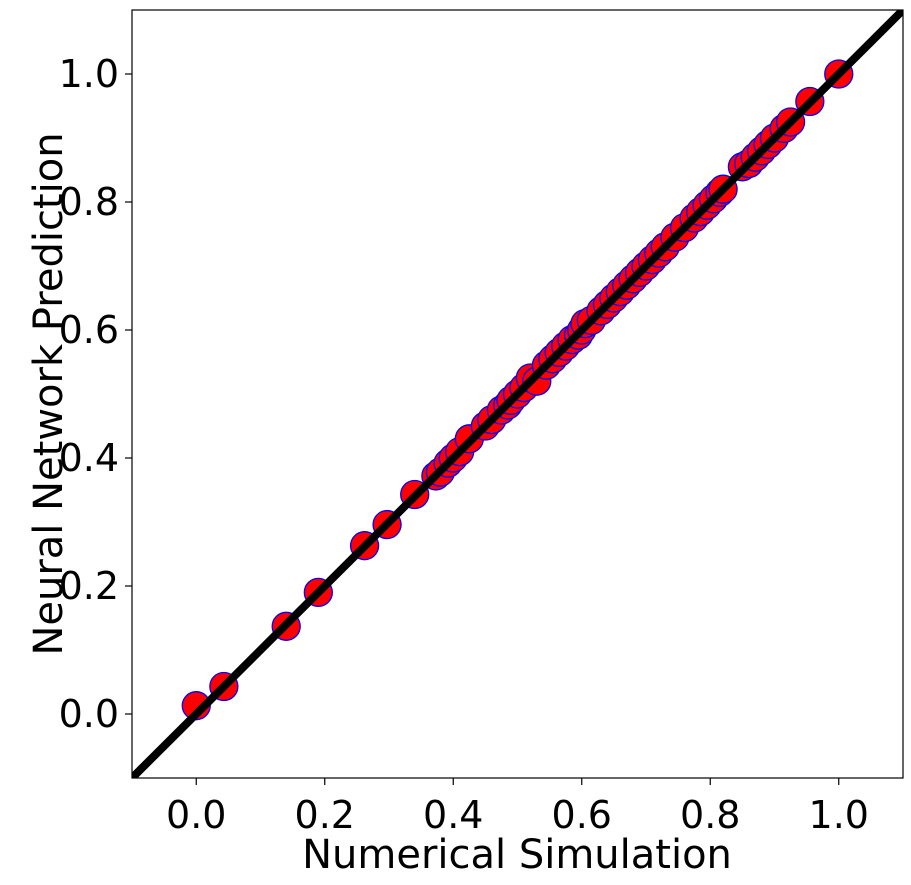 The height and width of the screenshot is (885, 911). I want to click on y-tick-label: 1.0, so click(89, 74).